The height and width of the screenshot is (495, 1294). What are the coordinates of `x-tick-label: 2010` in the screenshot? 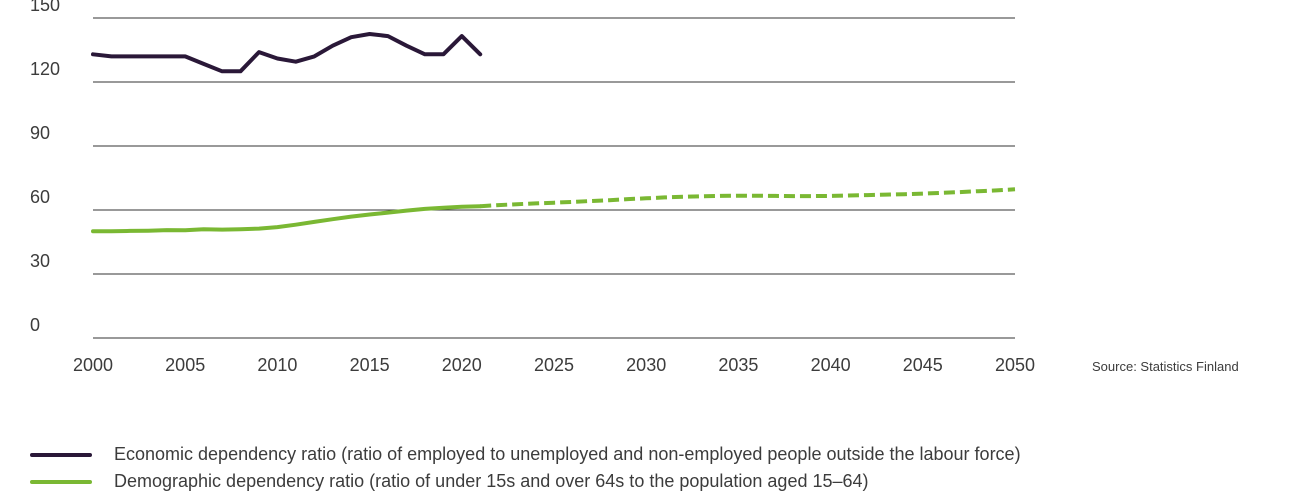 It's located at (277, 365).